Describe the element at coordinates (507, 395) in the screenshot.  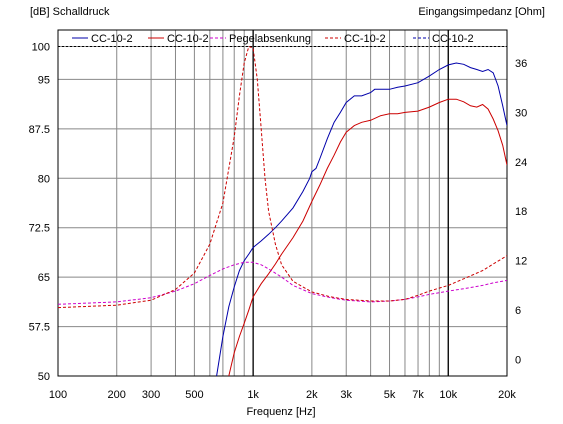
I see `x-tick-label: 20k` at that location.